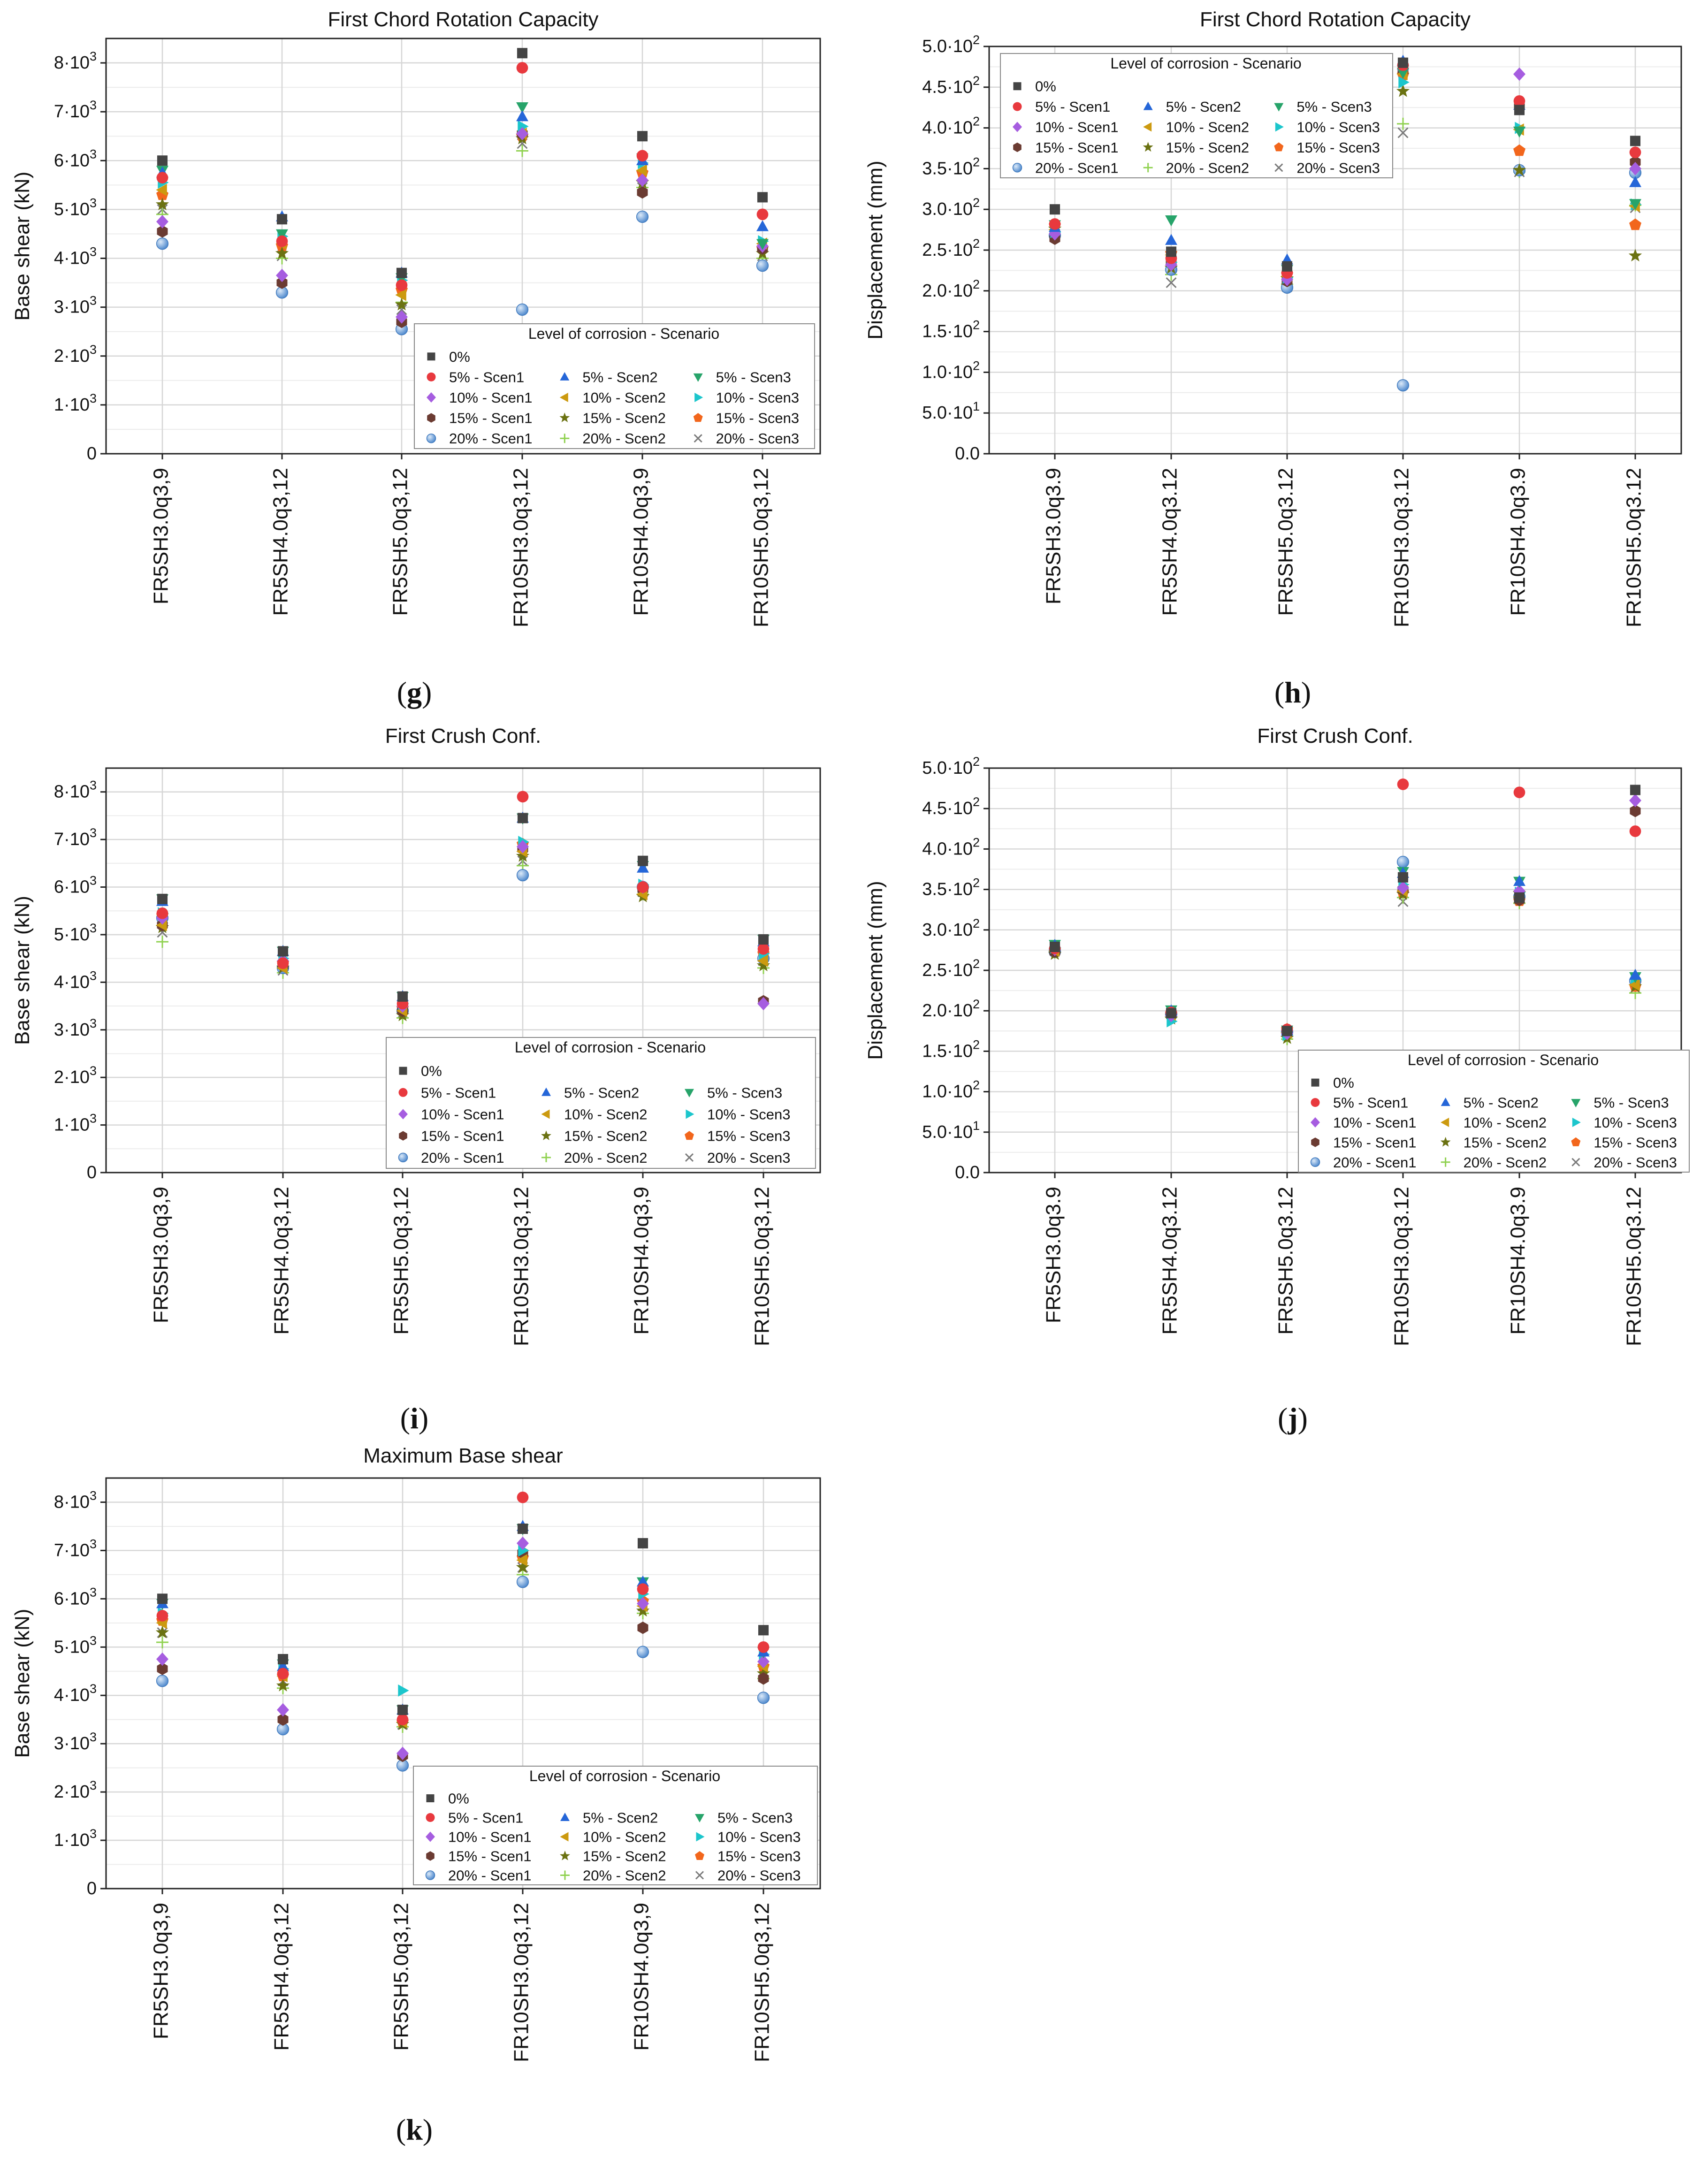 The image size is (1708, 2157). Describe the element at coordinates (1205, 64) in the screenshot. I see `legend-title: Level of corrosion - Scenario` at that location.